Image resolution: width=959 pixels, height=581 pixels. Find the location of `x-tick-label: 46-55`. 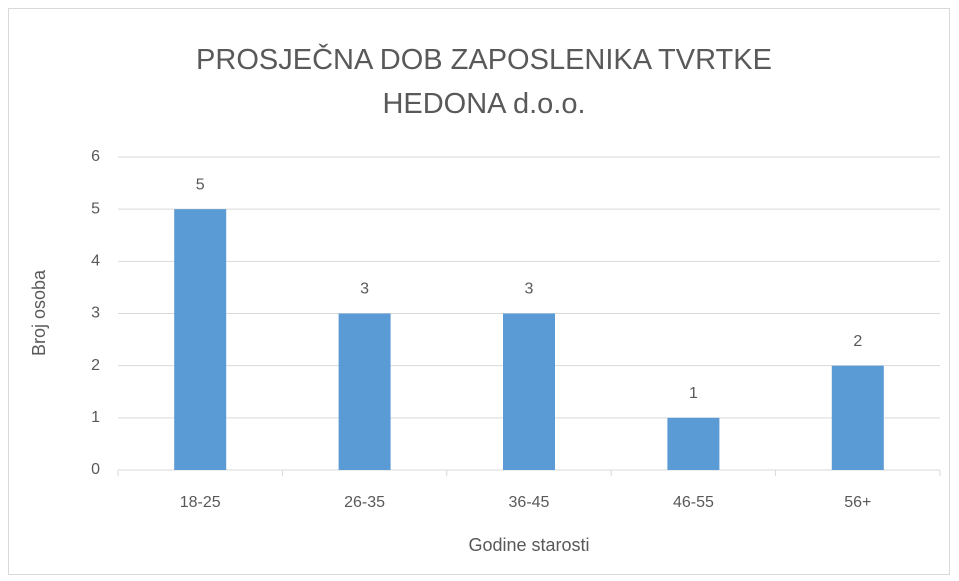

x-tick-label: 46-55 is located at coordinates (693, 502).